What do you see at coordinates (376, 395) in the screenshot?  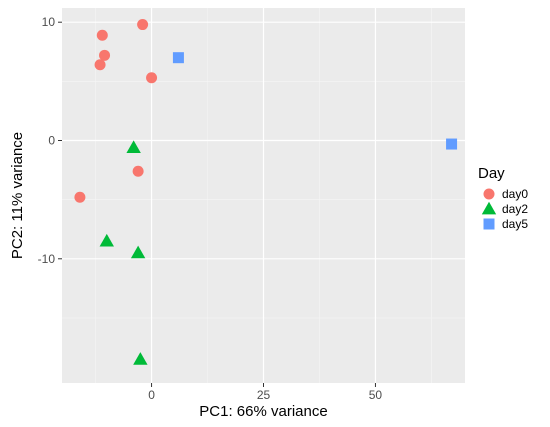 I see `x-tick-label: 50` at bounding box center [376, 395].